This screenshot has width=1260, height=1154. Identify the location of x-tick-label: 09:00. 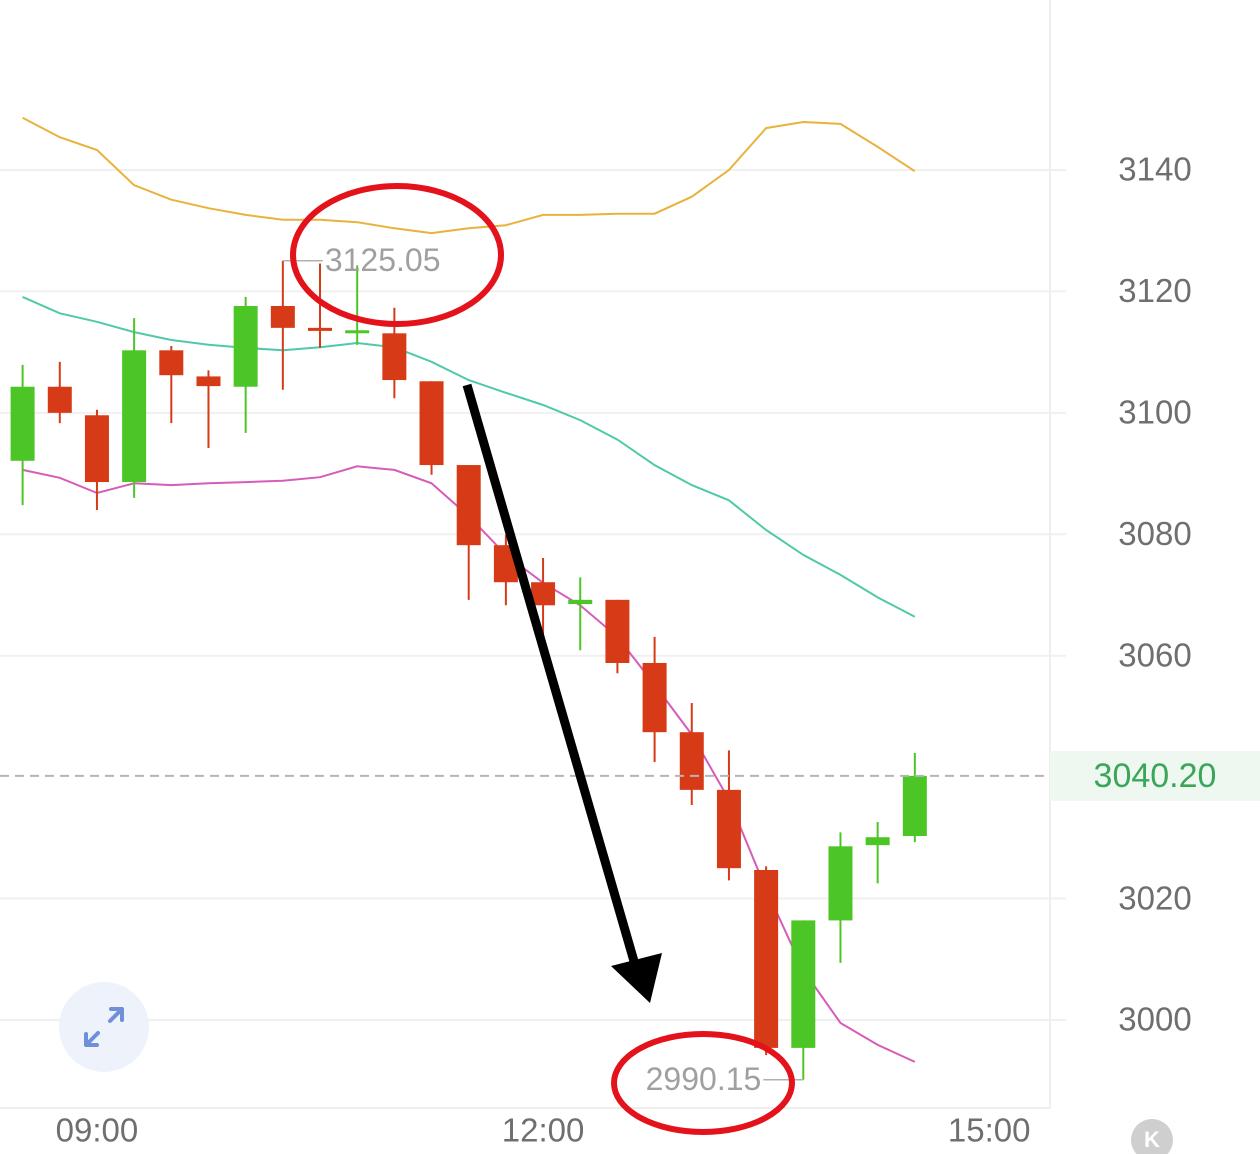
(97, 1130).